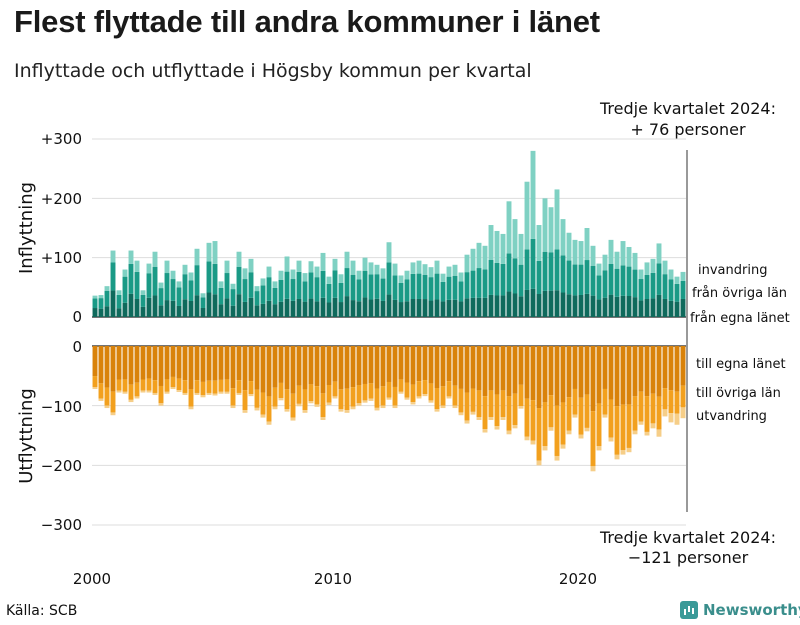  What do you see at coordinates (333, 579) in the screenshot?
I see `x-tick-2010: 2010` at bounding box center [333, 579].